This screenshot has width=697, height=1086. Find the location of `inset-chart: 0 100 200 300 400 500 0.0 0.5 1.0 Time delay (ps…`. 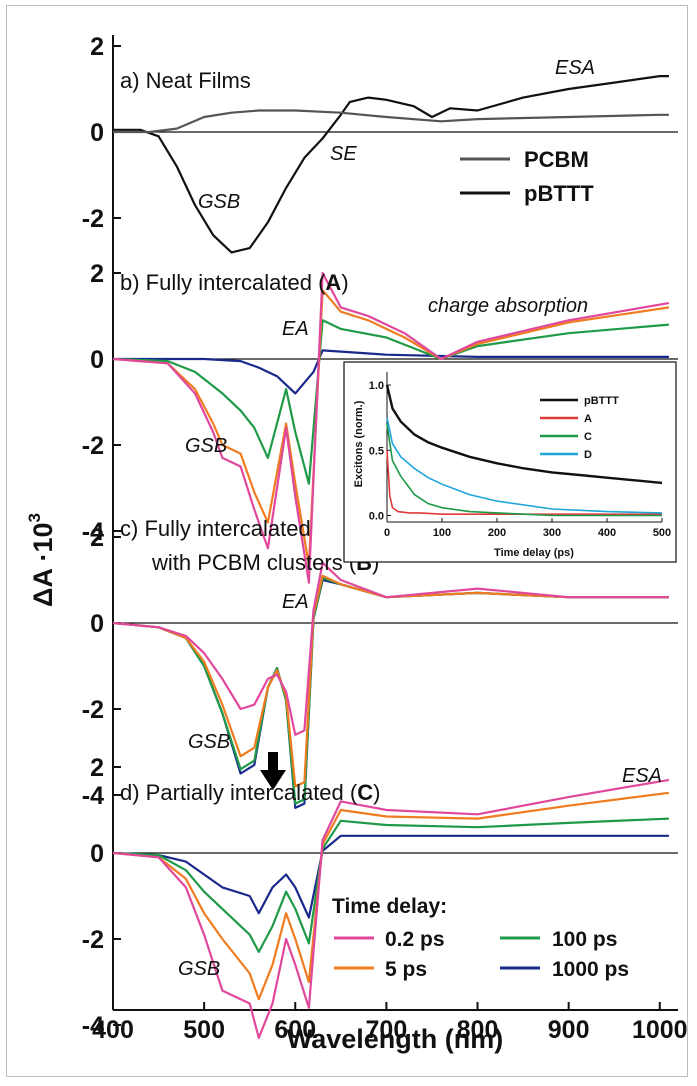

inset-chart: 0 100 200 300 400 500 0.0 0.5 1.0 Time delay (ps… is located at coordinates (510, 462).